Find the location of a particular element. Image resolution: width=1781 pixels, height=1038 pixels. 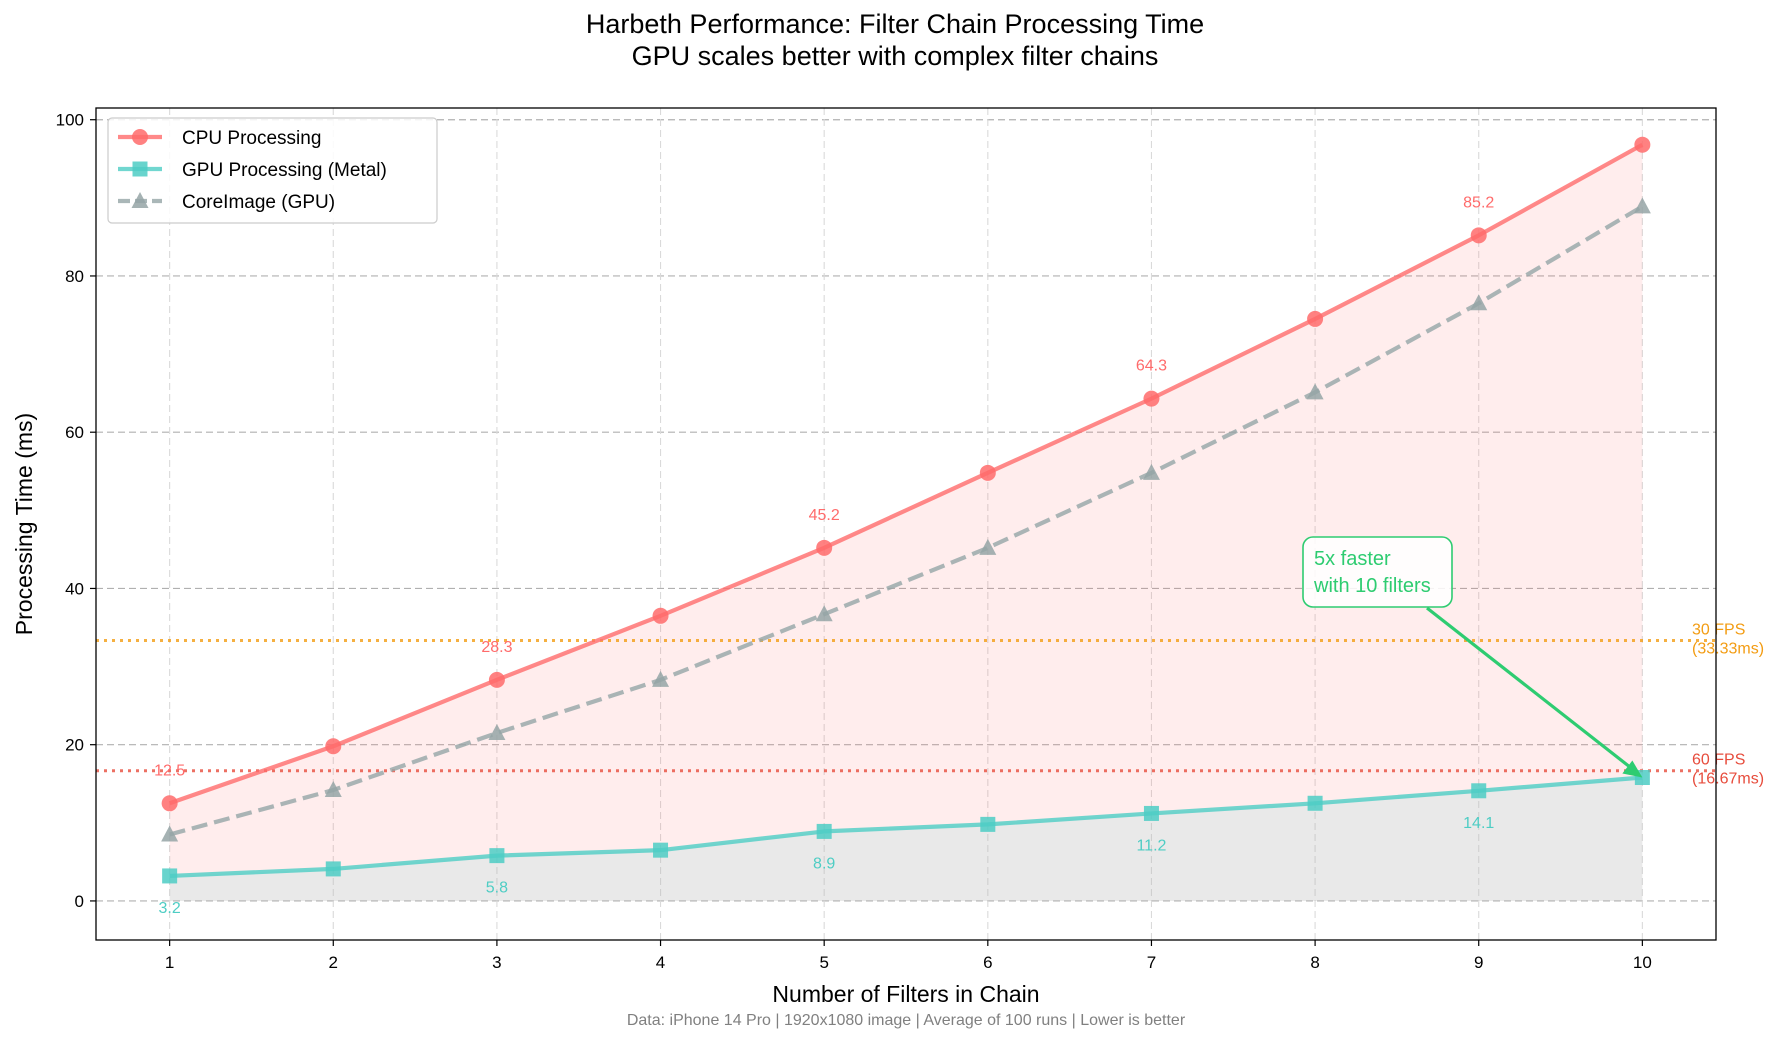

data-label: 45.2 is located at coordinates (824, 515).